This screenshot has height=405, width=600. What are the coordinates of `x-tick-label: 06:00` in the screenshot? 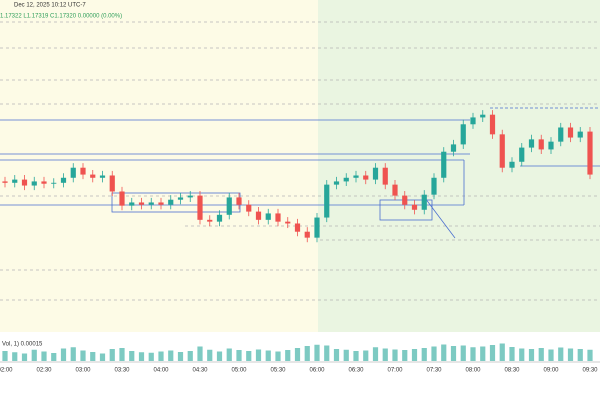 It's located at (317, 371).